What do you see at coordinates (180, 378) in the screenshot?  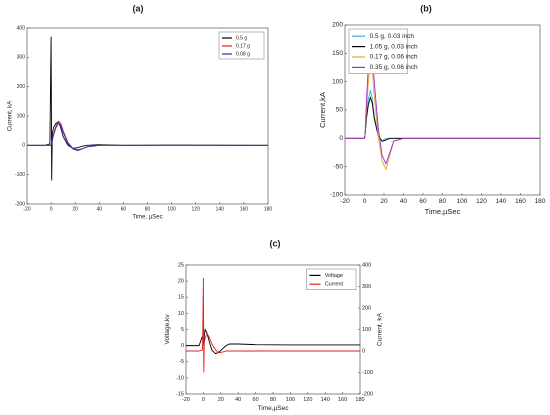 I see `y-tick-label: -10` at bounding box center [180, 378].